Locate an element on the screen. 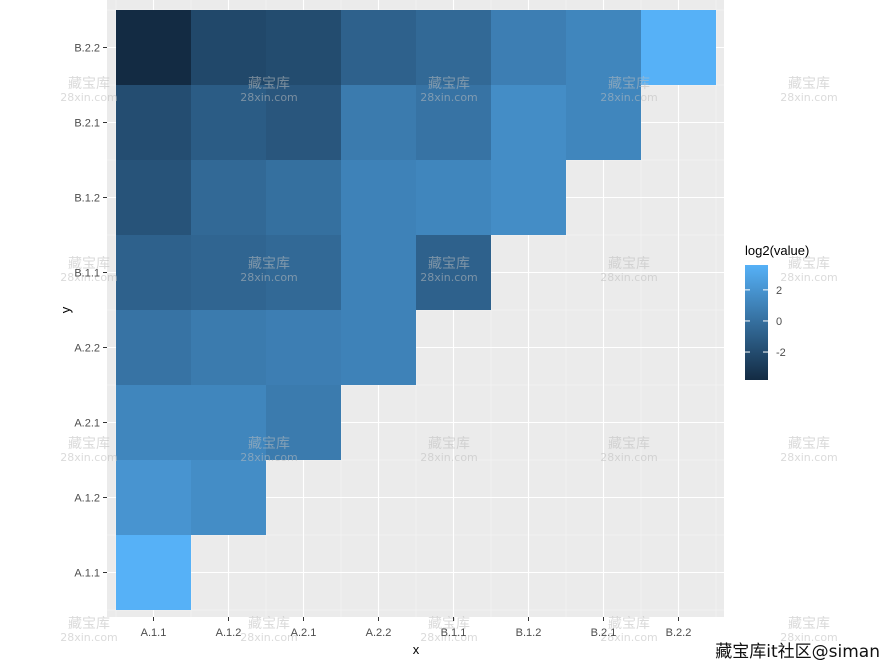  legend-tick-label: 2 is located at coordinates (779, 291).